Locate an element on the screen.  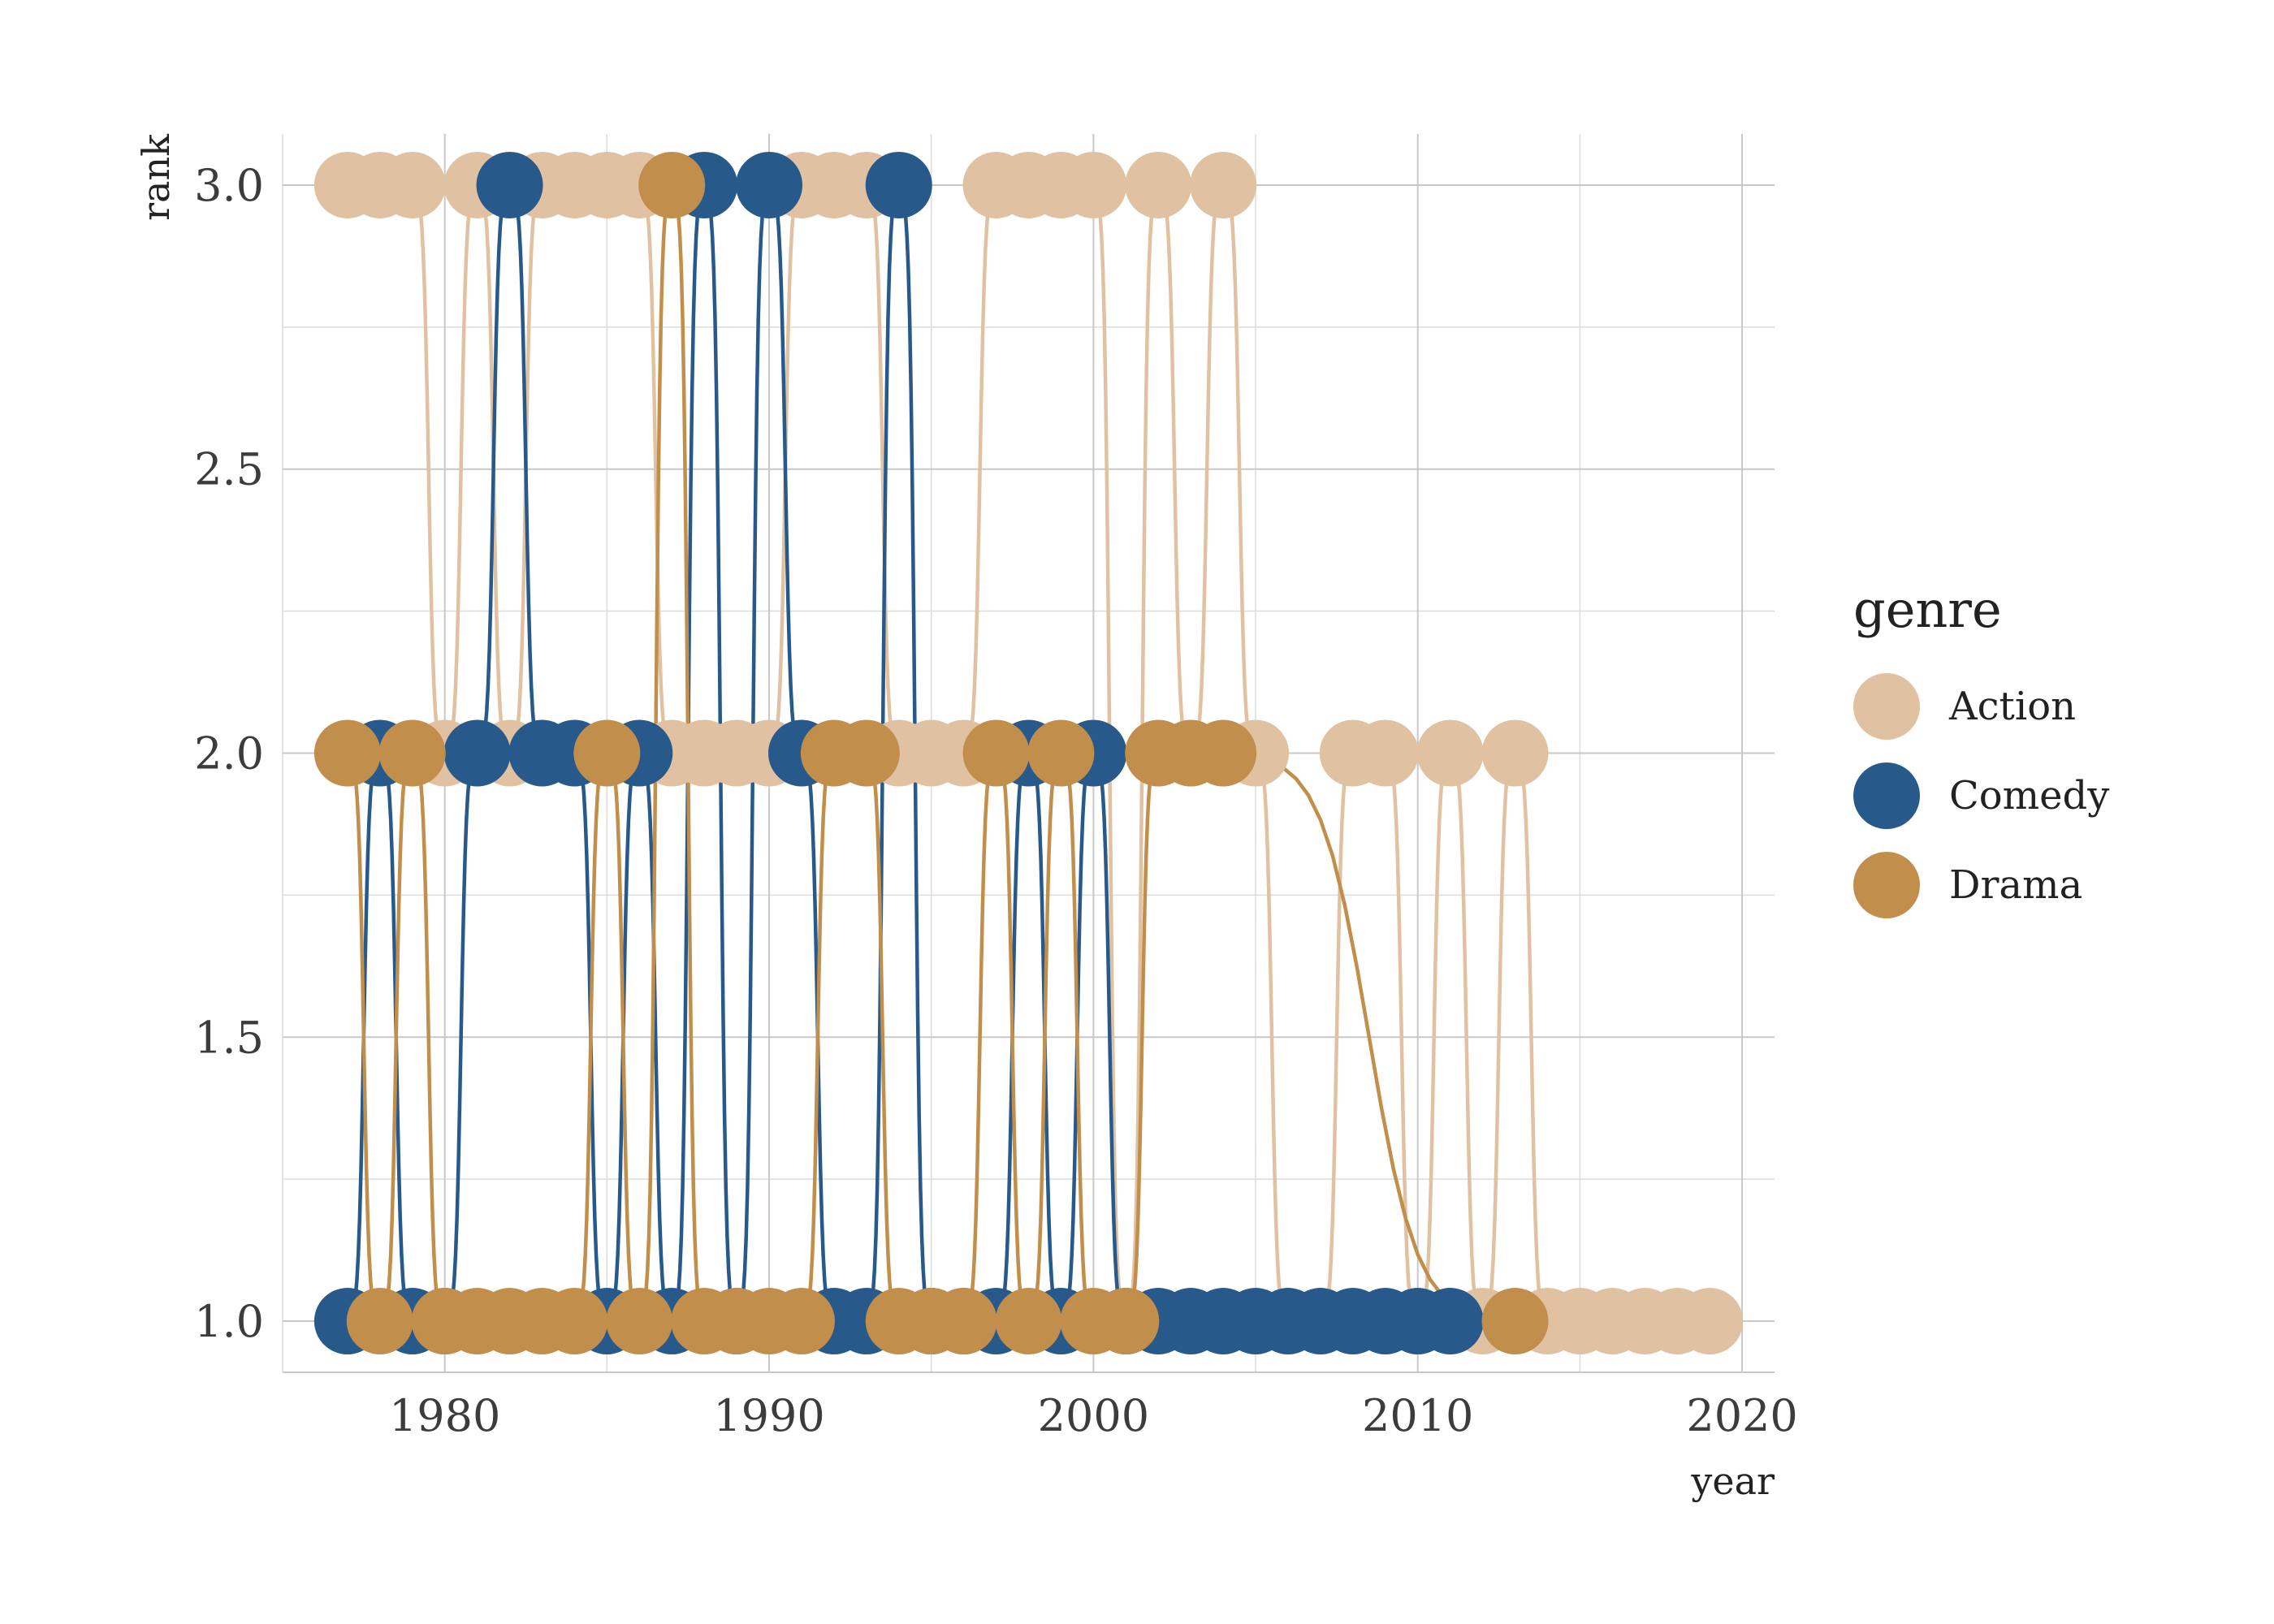
legend-label-action: Action is located at coordinates (2012, 707).